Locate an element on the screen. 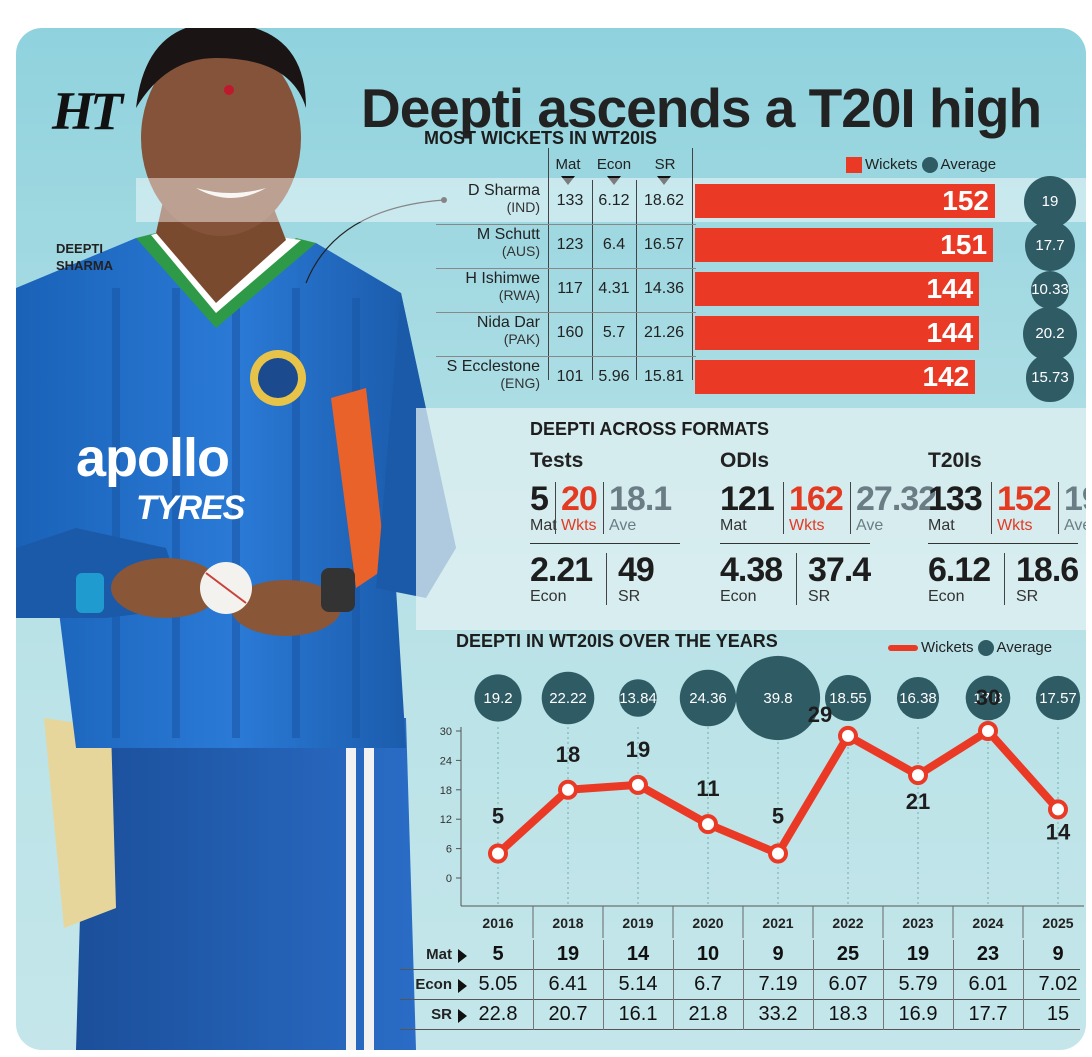 This screenshot has height=1057, width=1092. format-sr-value: 49 is located at coordinates (636, 570).